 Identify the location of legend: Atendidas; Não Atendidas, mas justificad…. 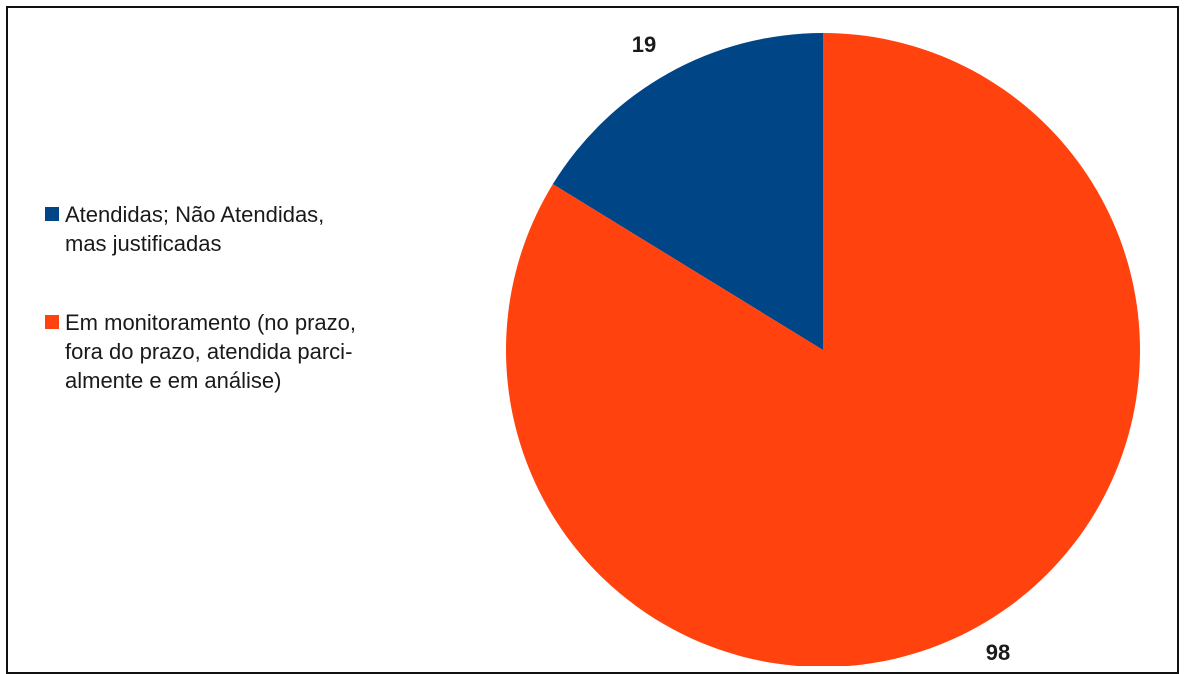
(225, 297).